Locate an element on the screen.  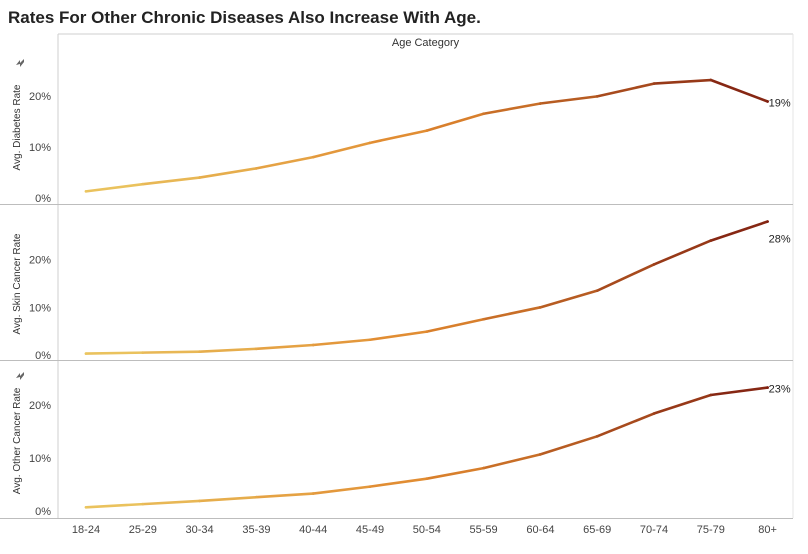
x-tick-label: 25-29 is located at coordinates (143, 530).